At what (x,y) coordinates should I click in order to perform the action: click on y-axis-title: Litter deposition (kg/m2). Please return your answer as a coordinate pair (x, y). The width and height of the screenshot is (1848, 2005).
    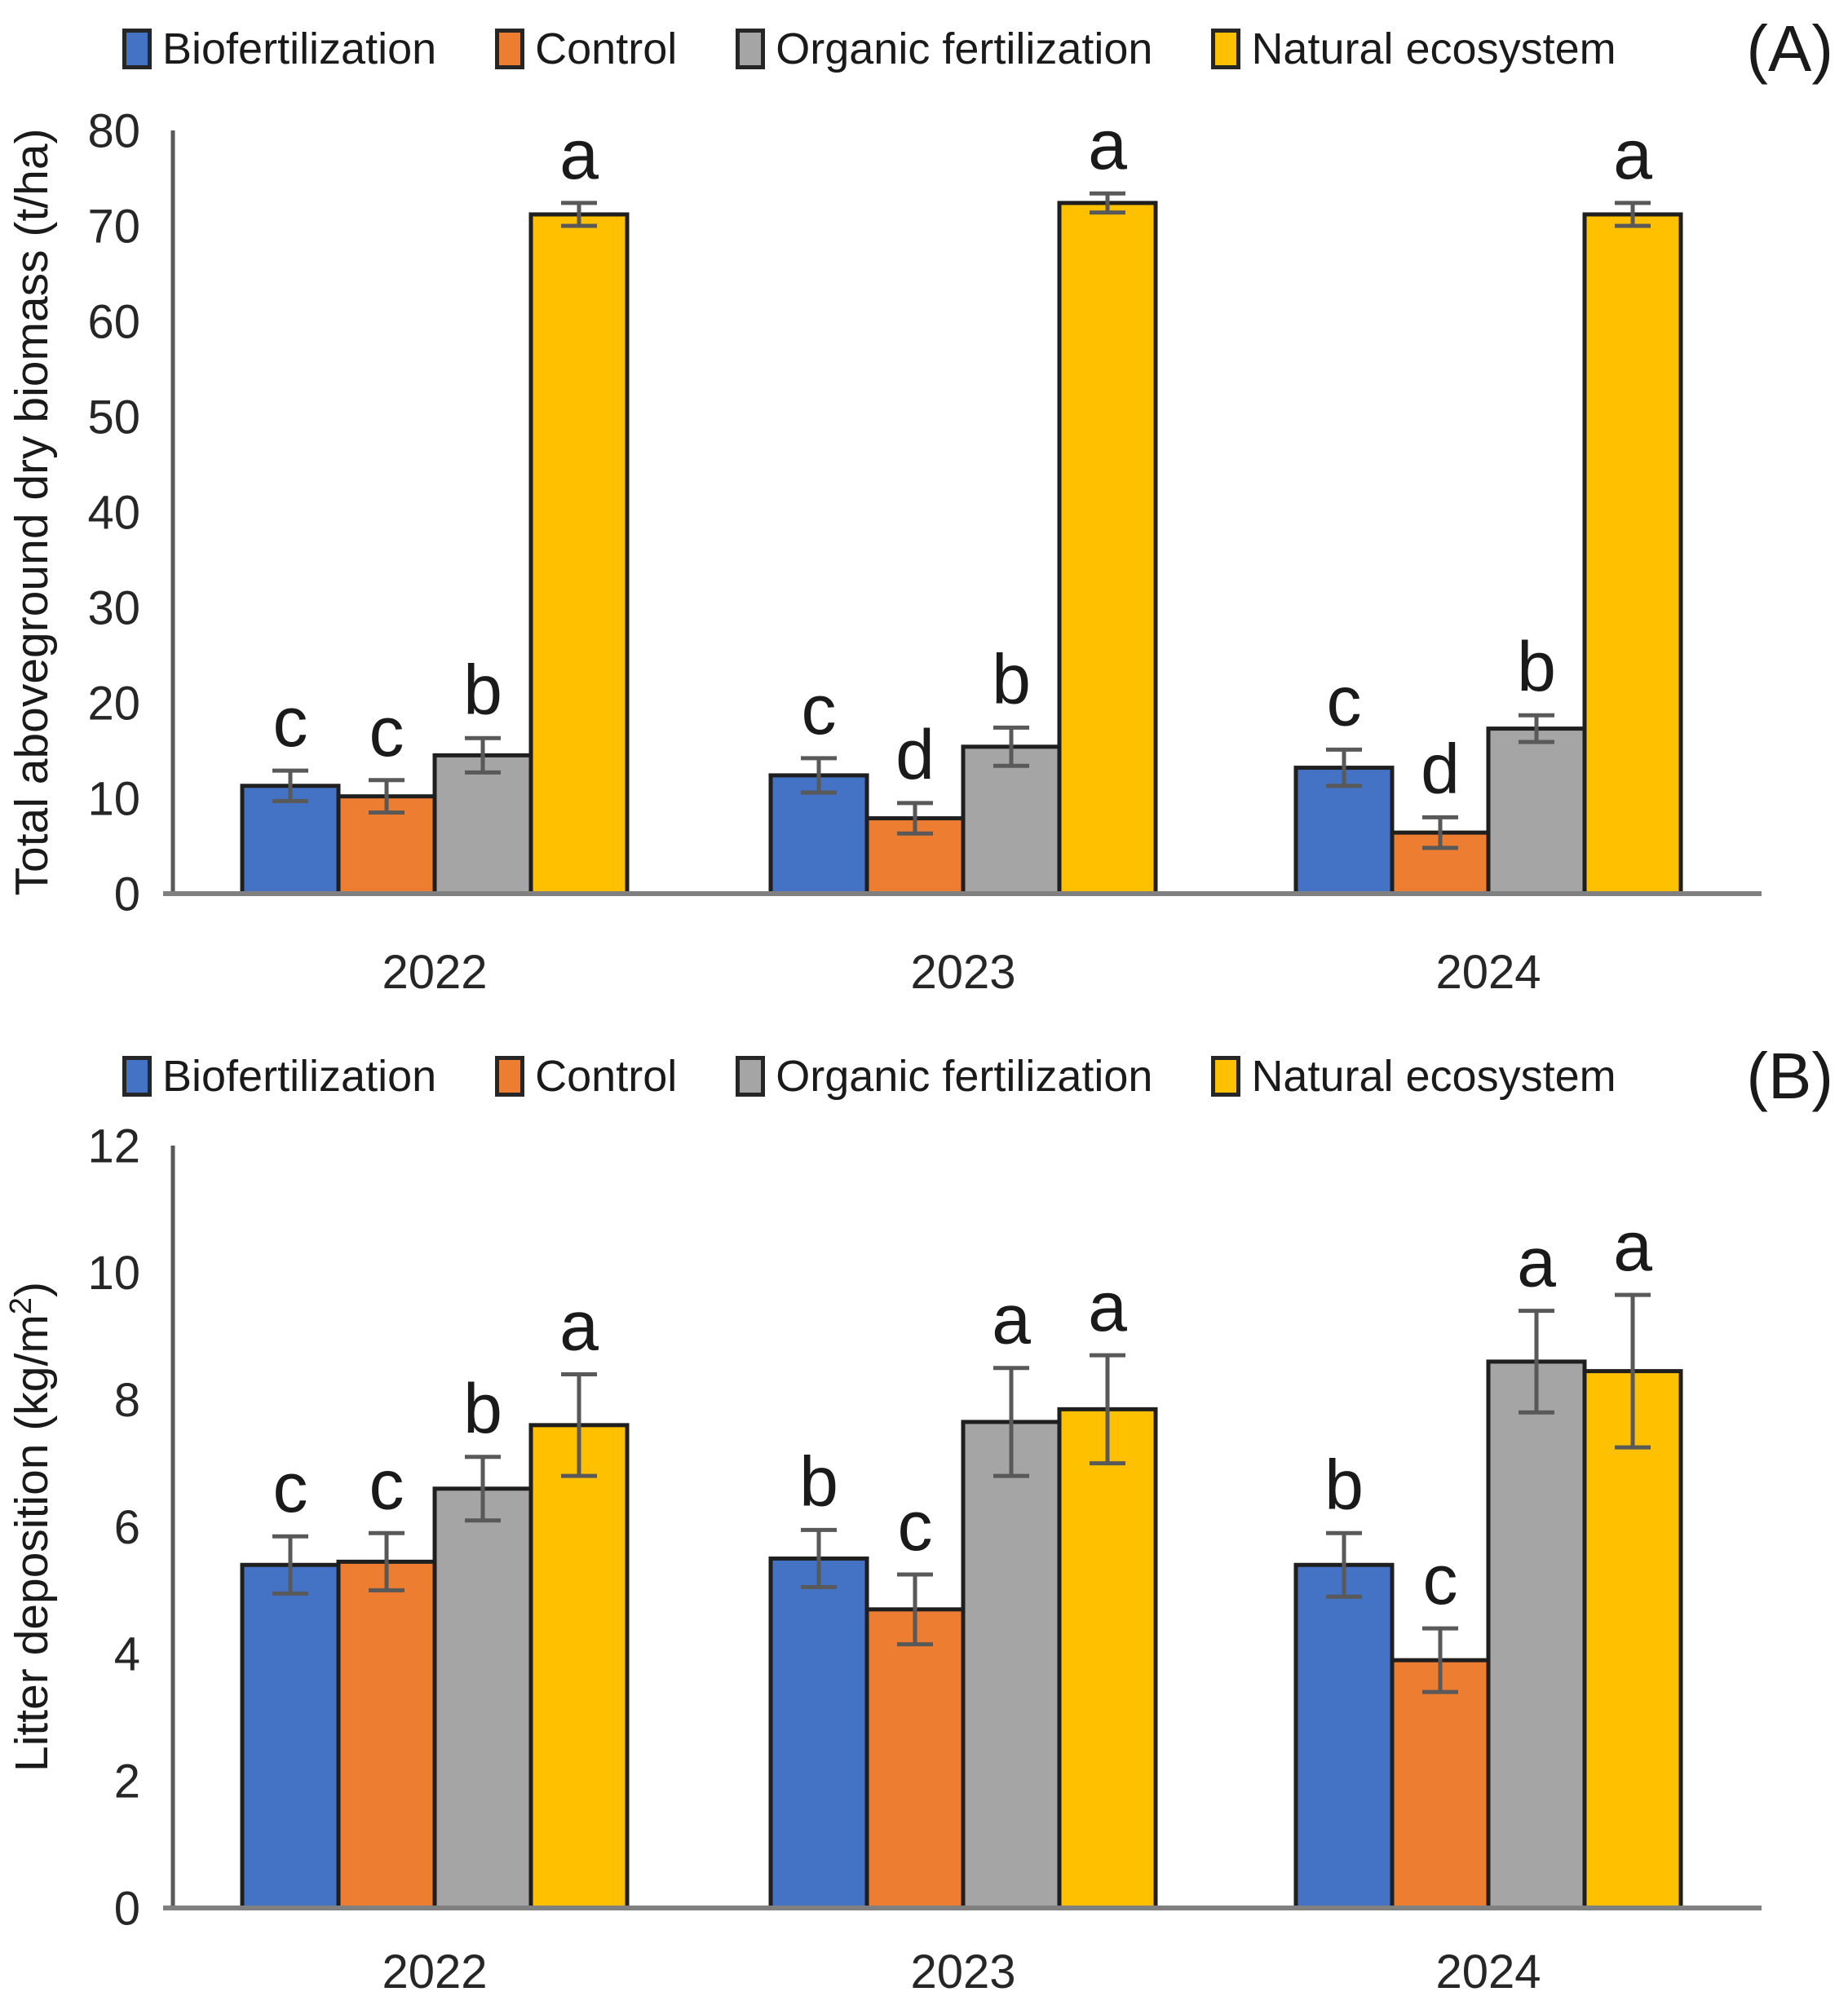
    Looking at the image, I should click on (31, 1527).